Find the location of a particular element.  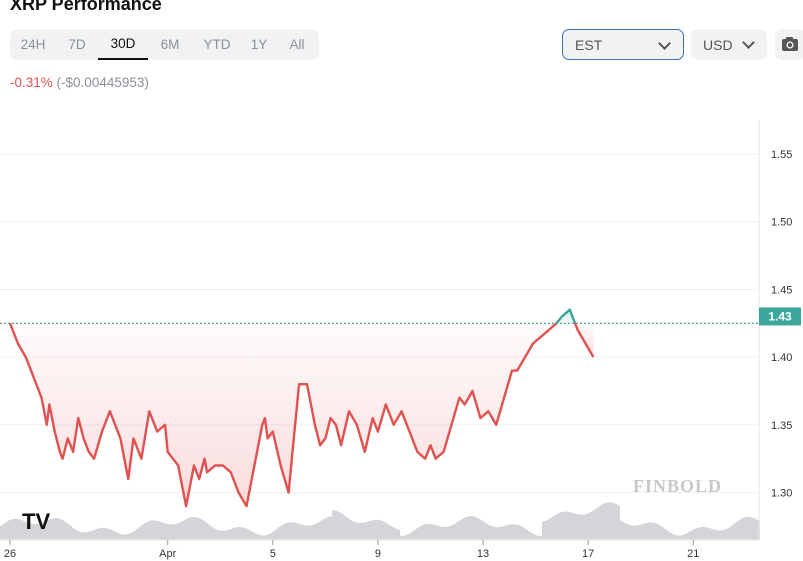

range-24h: 24H is located at coordinates (33, 44).